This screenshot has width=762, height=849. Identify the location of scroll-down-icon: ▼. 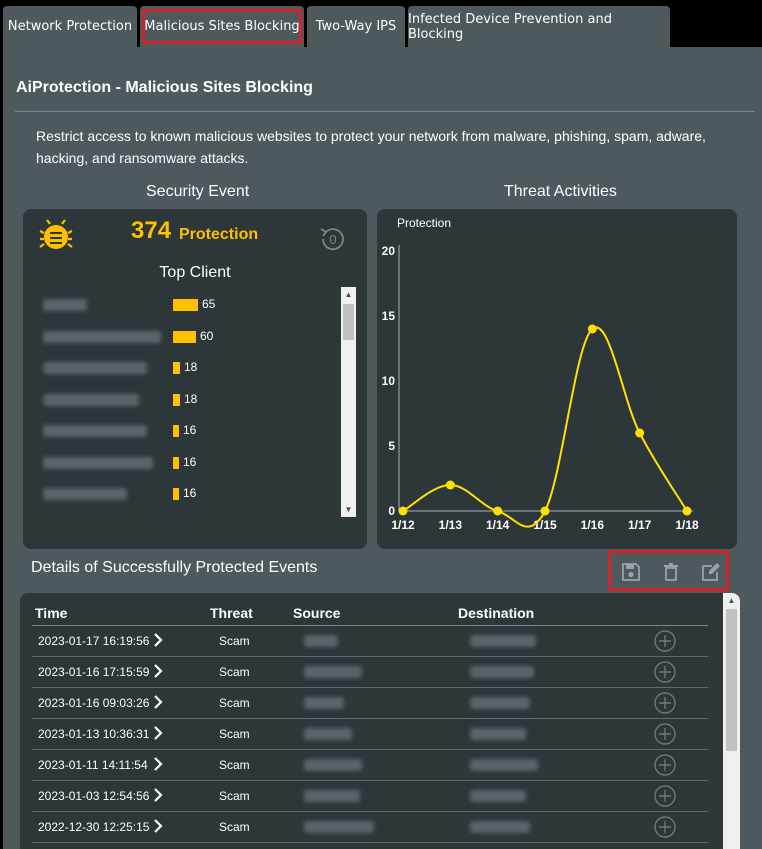
(348, 509).